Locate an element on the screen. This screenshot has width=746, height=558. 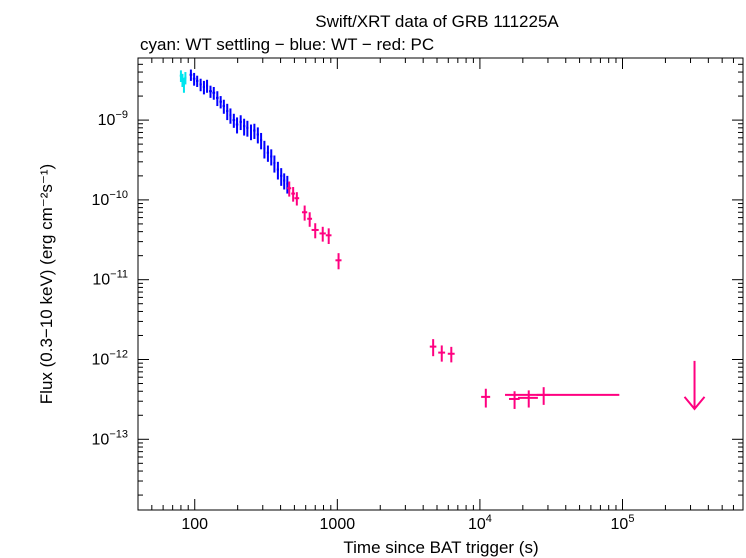
upper-limit-arrow is located at coordinates (694, 385).